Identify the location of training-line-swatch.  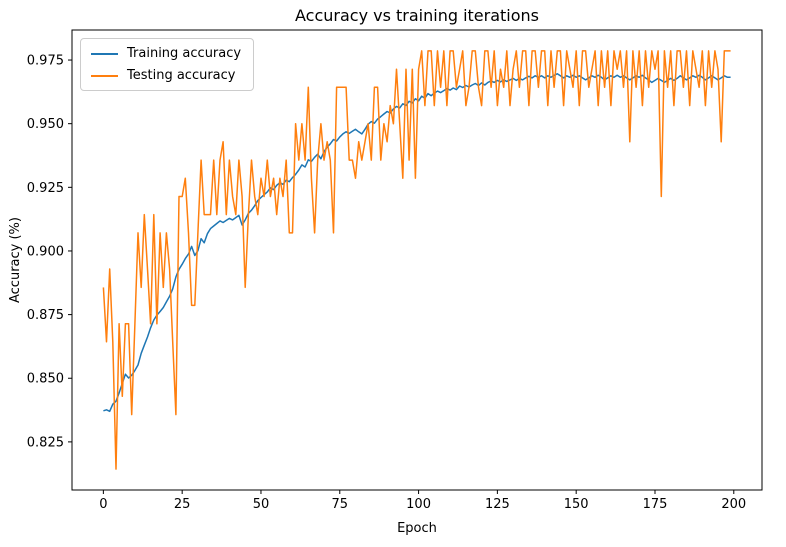
(104, 53).